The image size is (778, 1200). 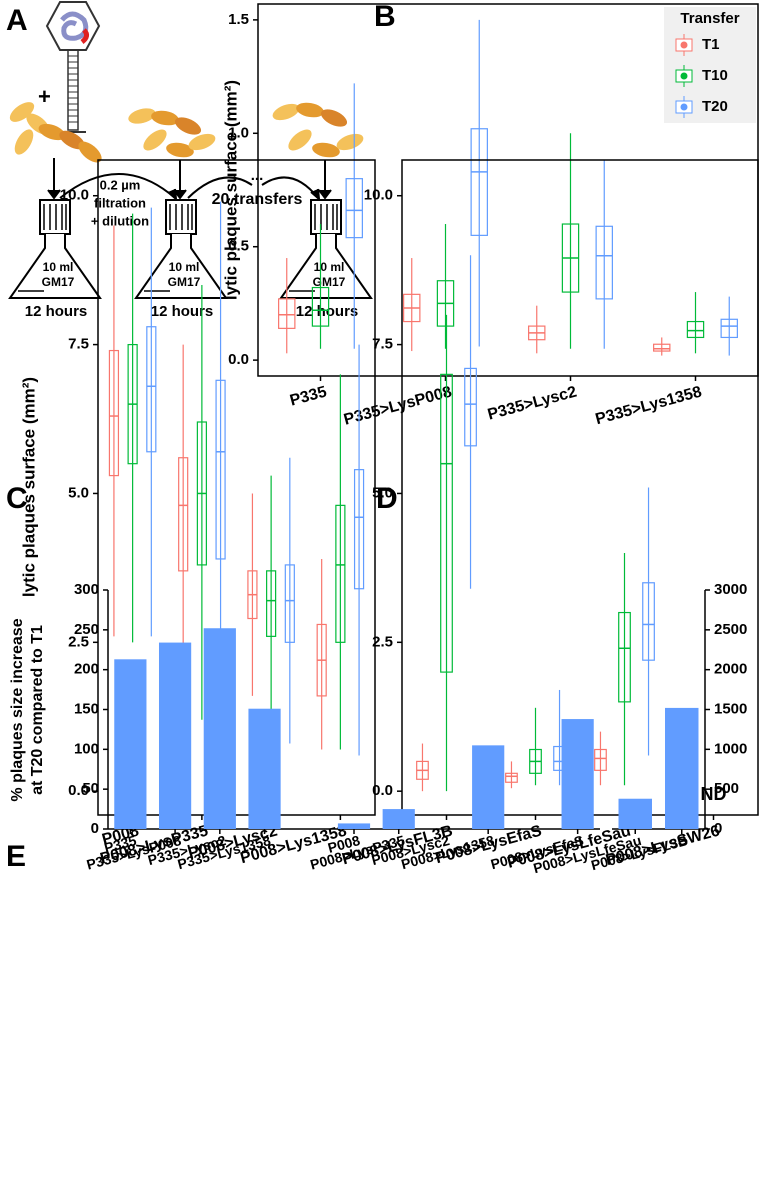 What do you see at coordinates (238, 19) in the screenshot?
I see `y-tick-label: 1.5` at bounding box center [238, 19].